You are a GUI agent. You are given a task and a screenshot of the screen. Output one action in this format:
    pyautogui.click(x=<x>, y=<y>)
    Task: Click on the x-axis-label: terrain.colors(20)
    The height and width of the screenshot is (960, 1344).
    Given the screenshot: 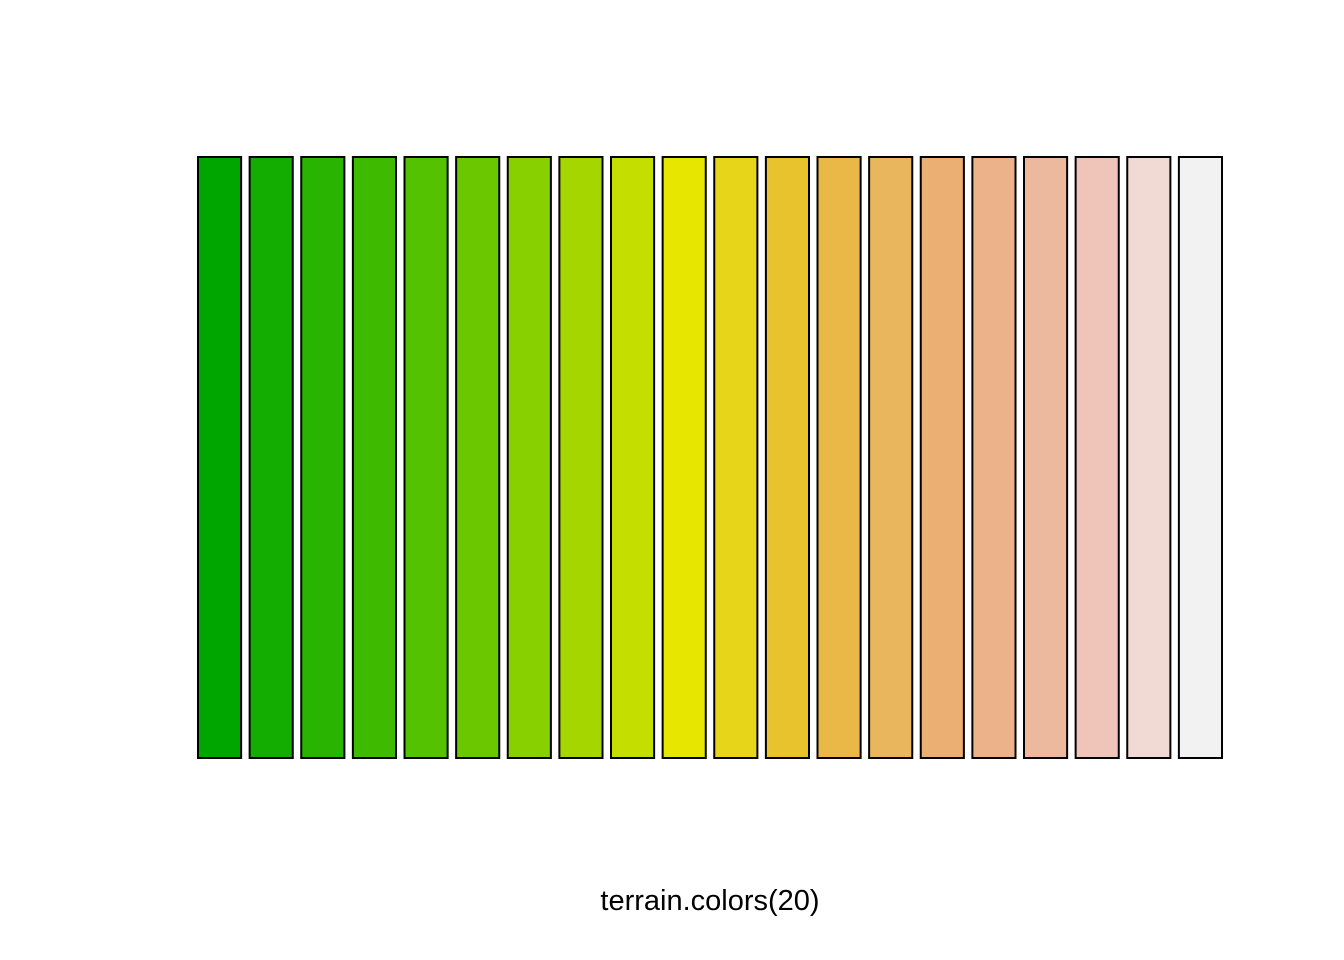 What is the action you would take?
    pyautogui.click(x=709, y=901)
    